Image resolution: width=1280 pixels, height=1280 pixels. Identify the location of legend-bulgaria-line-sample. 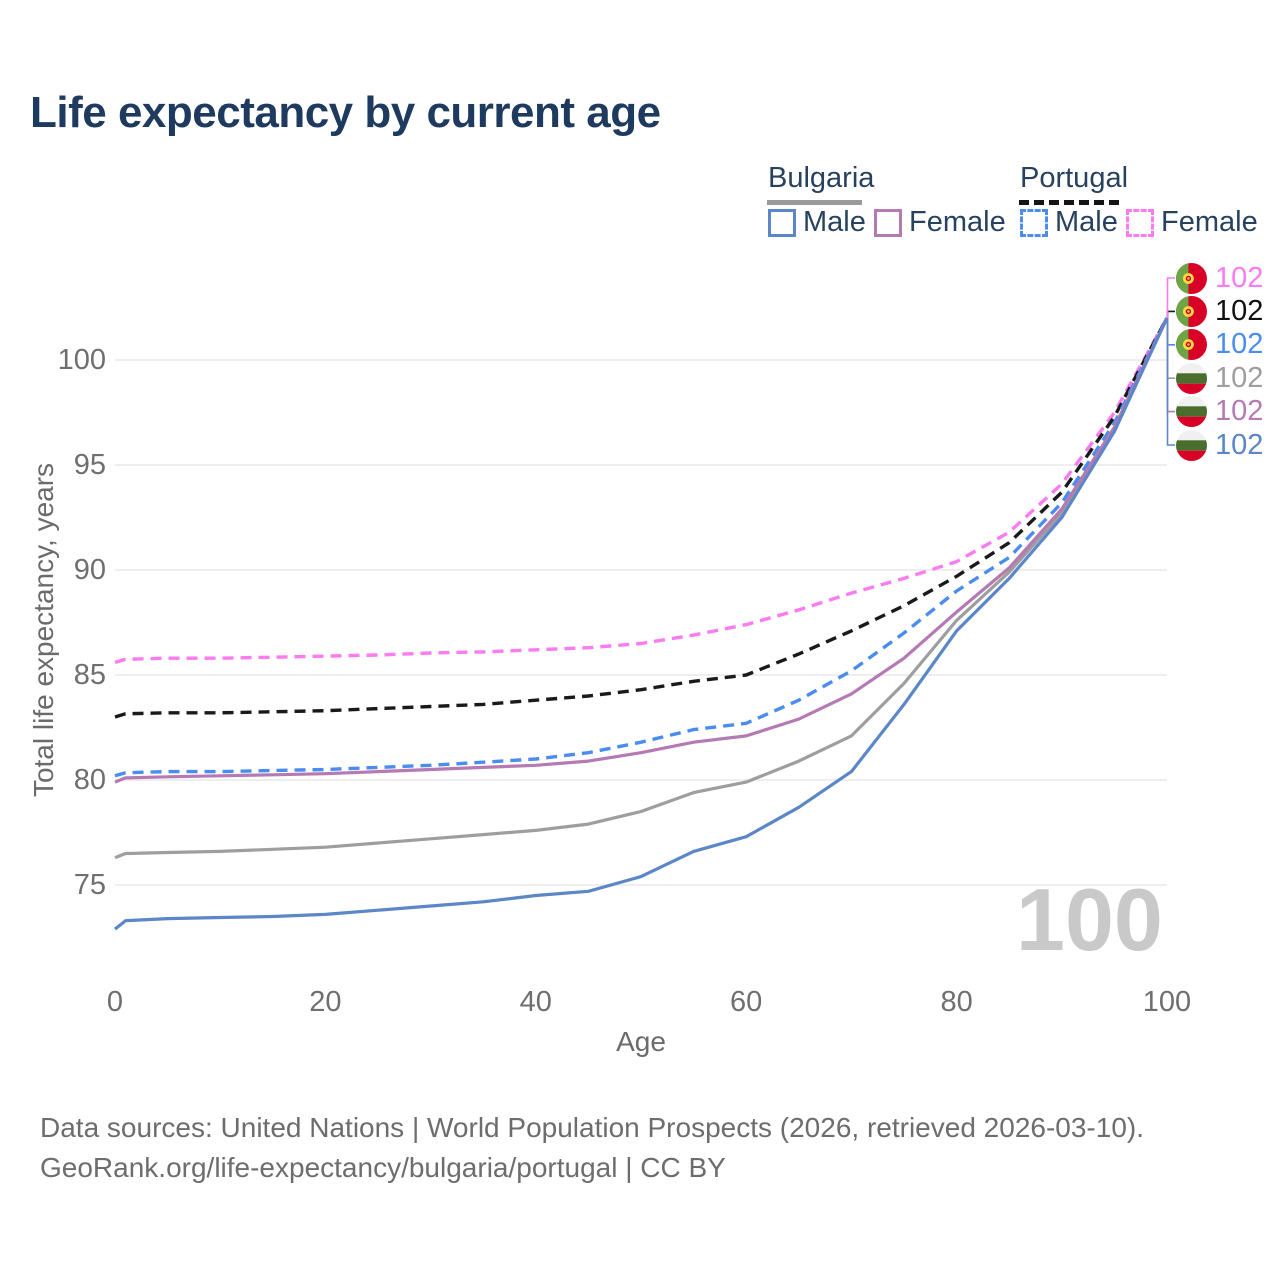
(814, 202).